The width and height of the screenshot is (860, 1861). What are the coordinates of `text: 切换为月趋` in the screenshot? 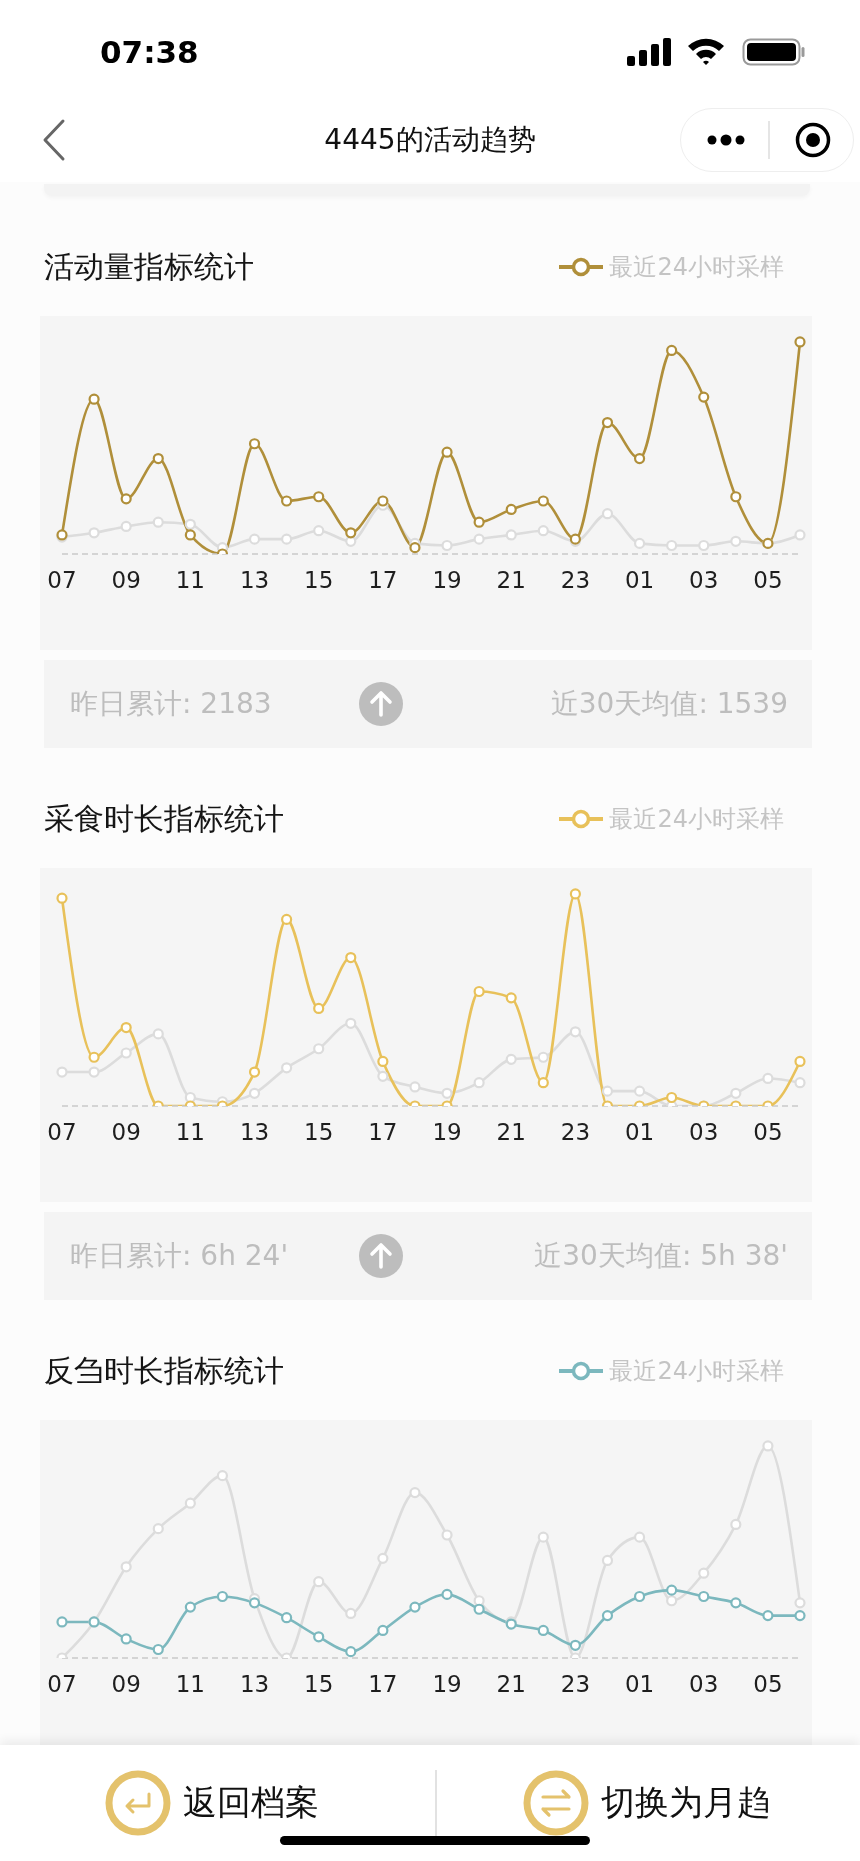 It's located at (686, 1802).